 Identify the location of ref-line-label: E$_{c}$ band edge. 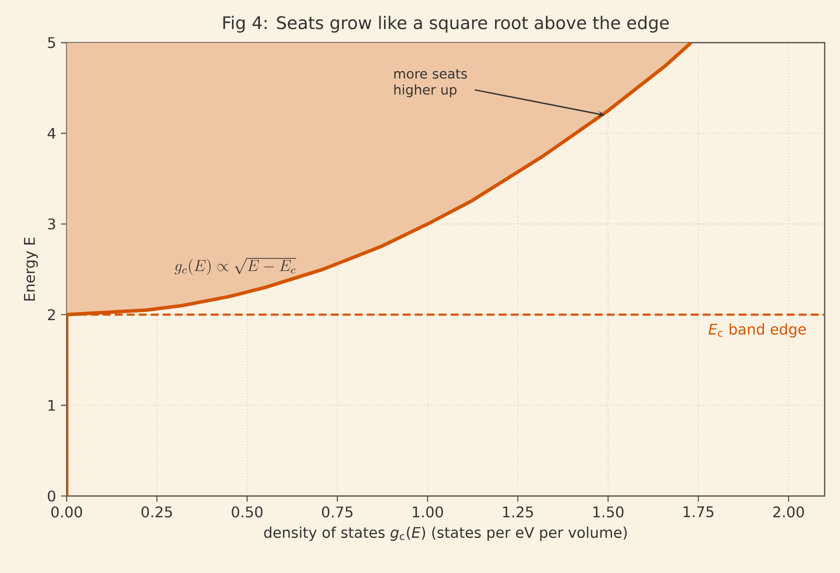
(757, 330).